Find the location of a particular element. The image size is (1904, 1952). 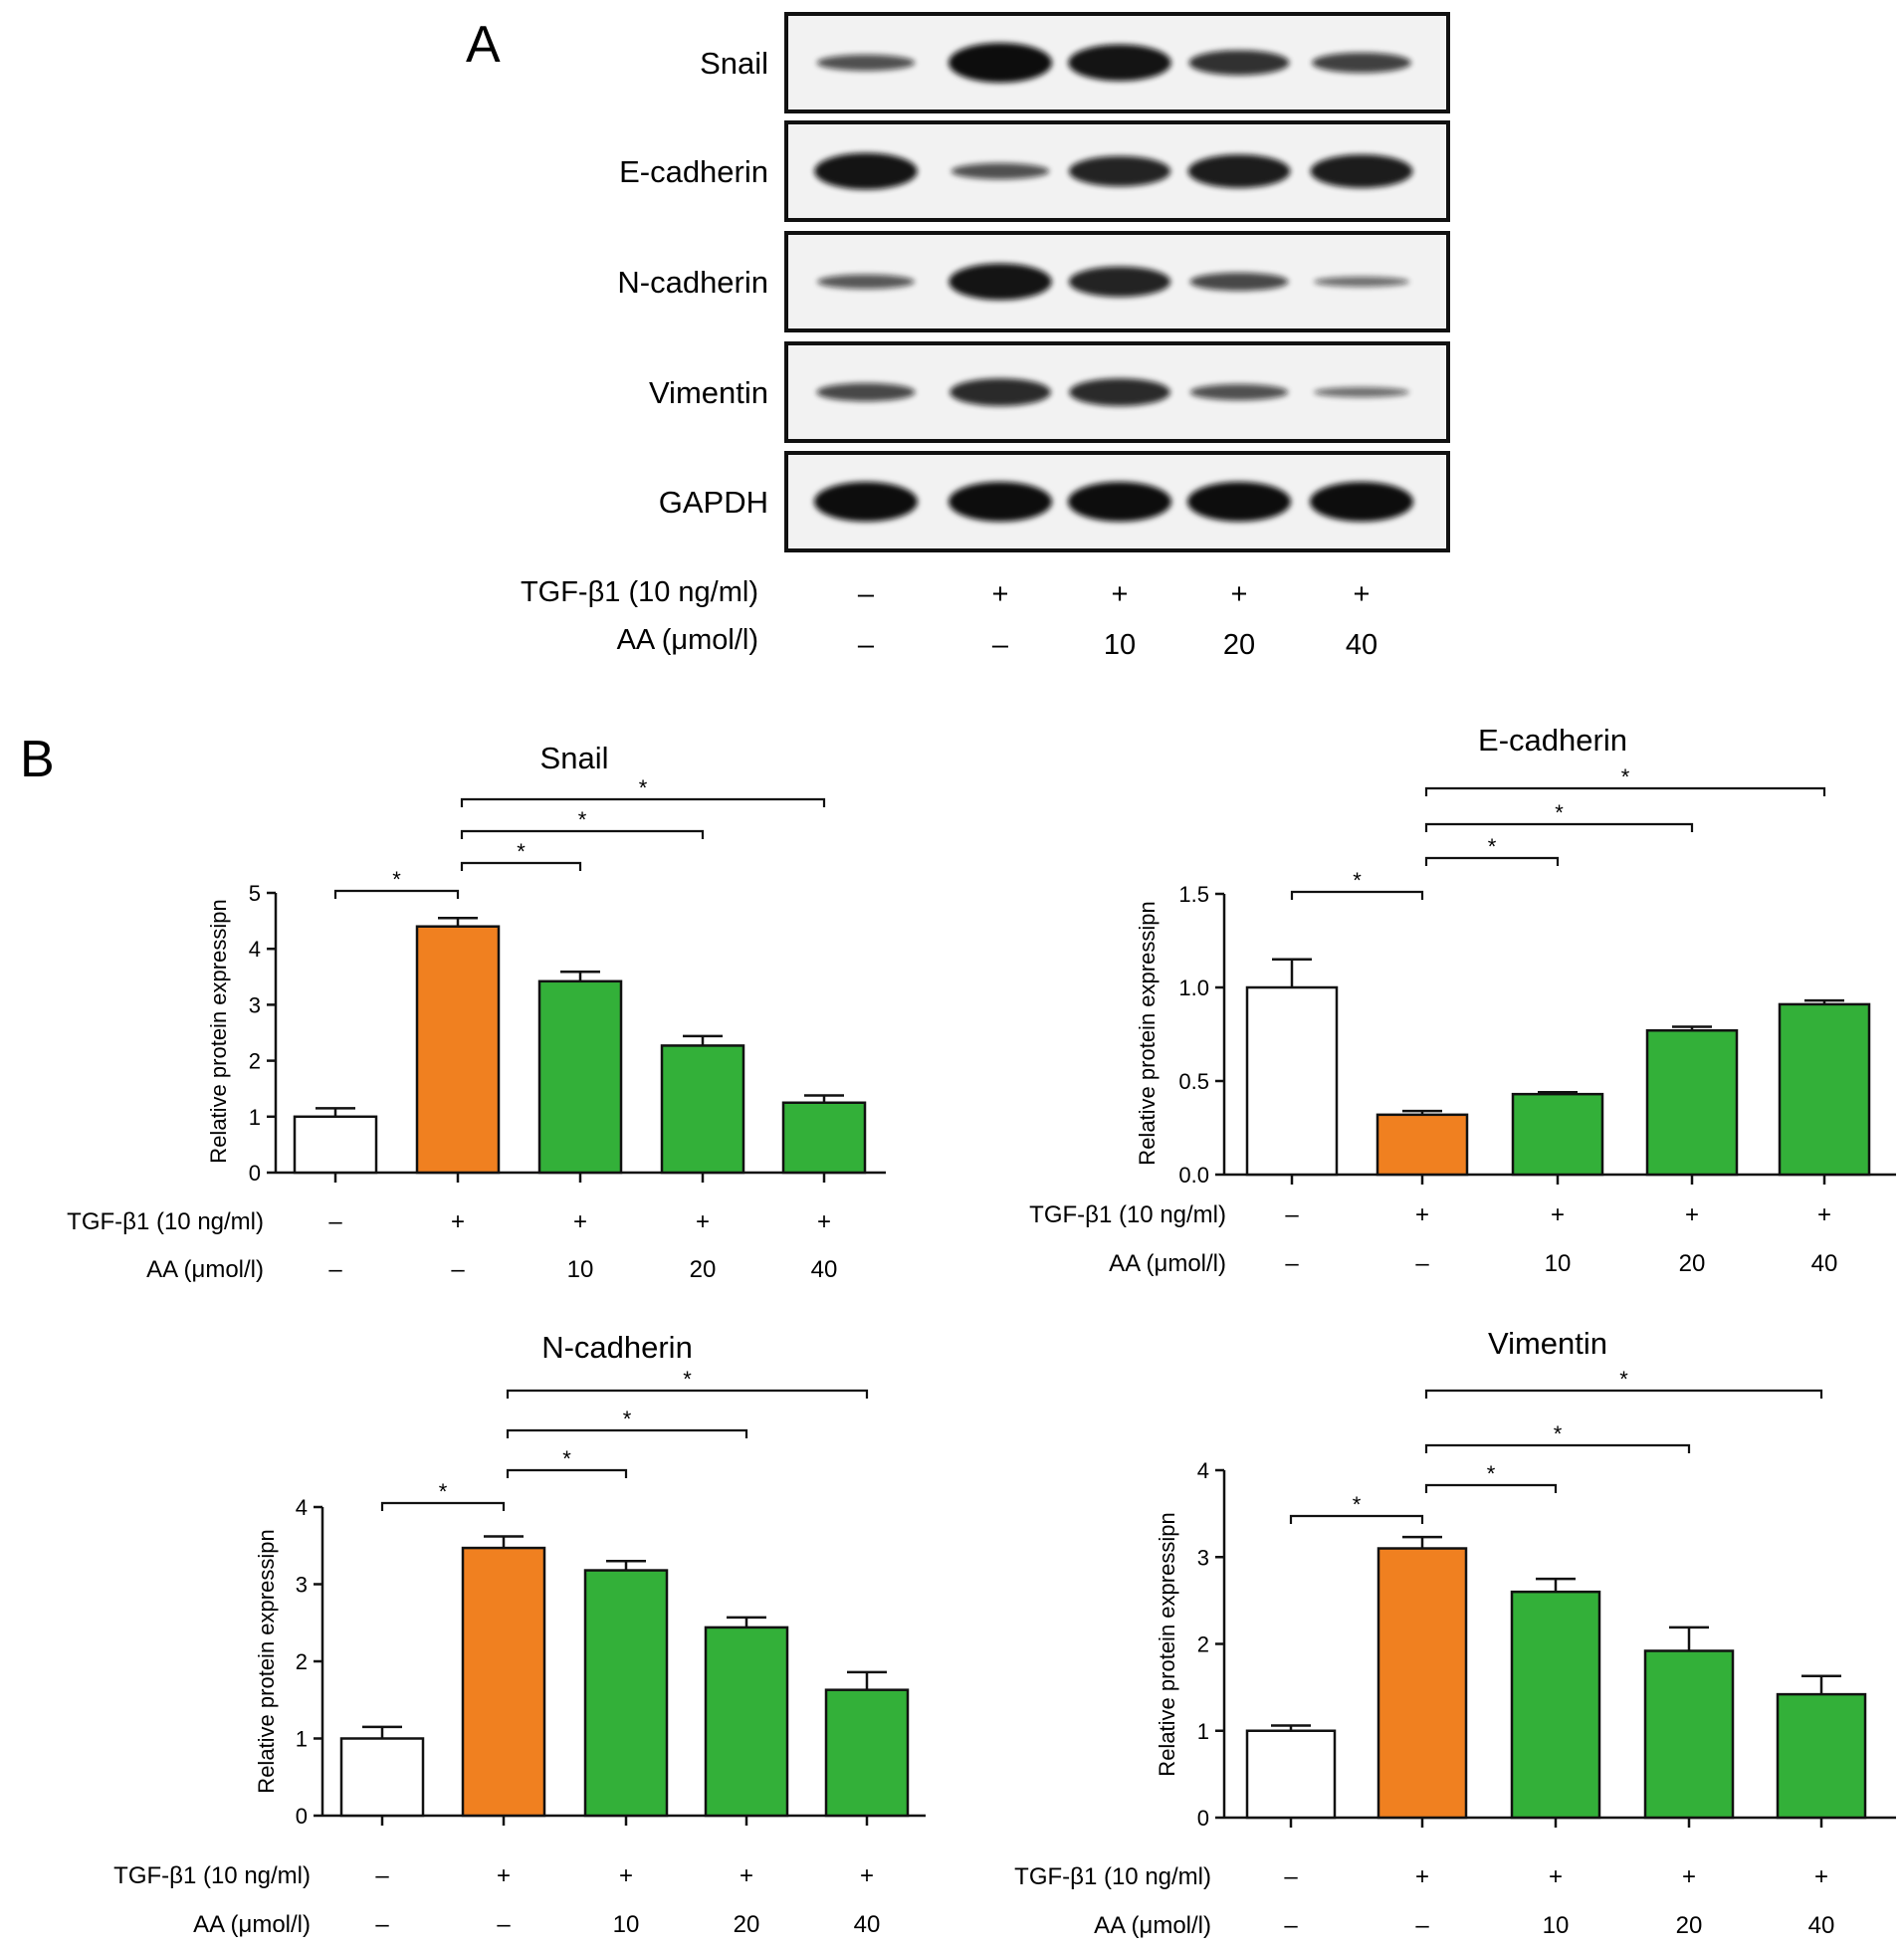

chart-n-cadherin-aa-value: 20 is located at coordinates (747, 1925).